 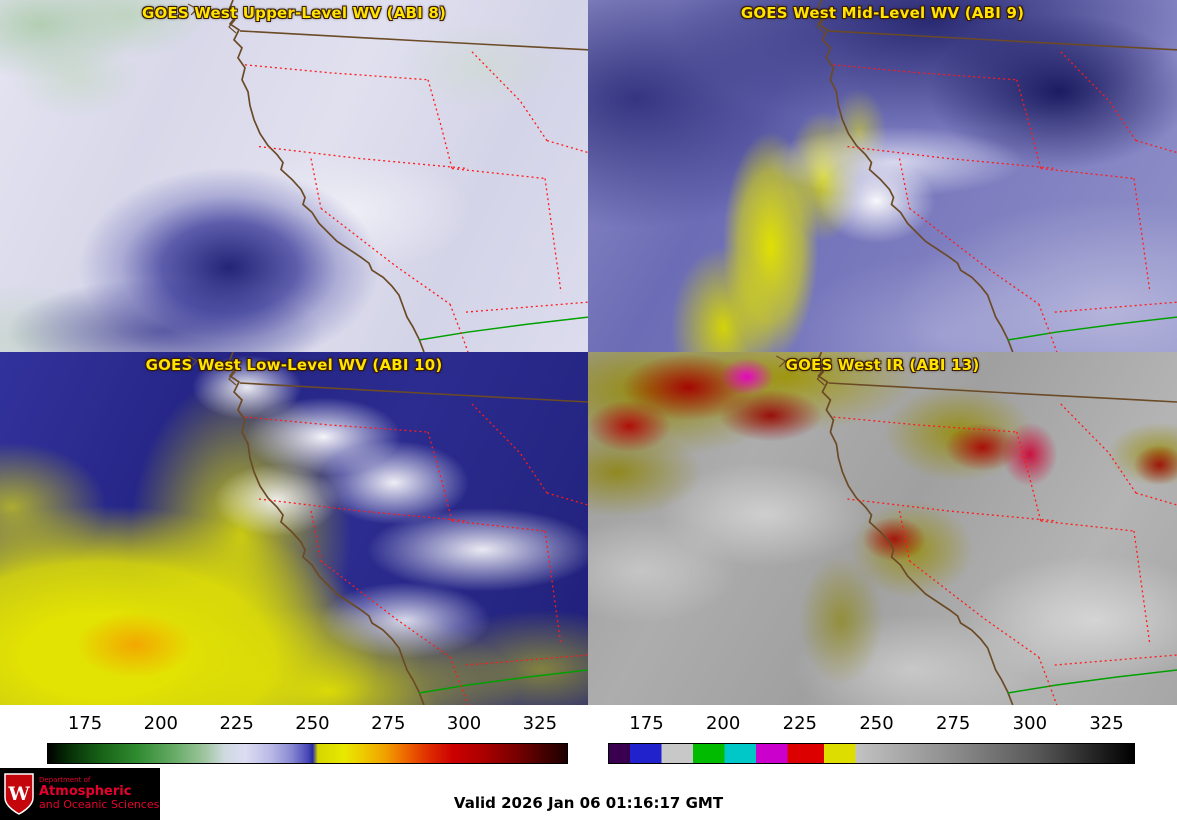 I want to click on logo-line-department: Department of, so click(x=65, y=779).